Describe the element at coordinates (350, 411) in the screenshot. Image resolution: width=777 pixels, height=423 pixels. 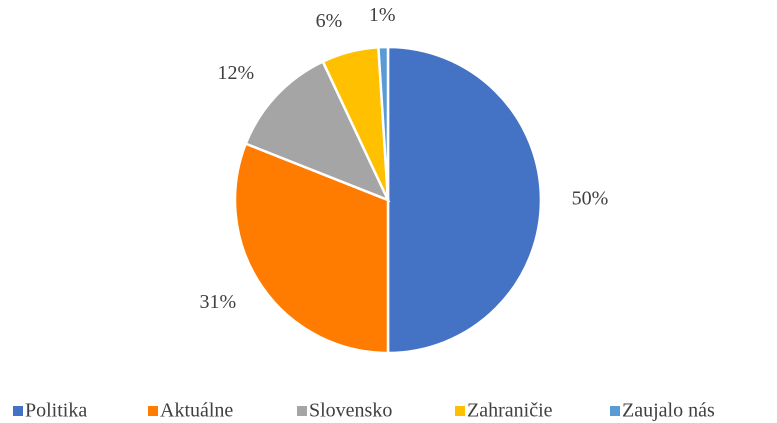
I see `legend-label: Slovensko` at that location.